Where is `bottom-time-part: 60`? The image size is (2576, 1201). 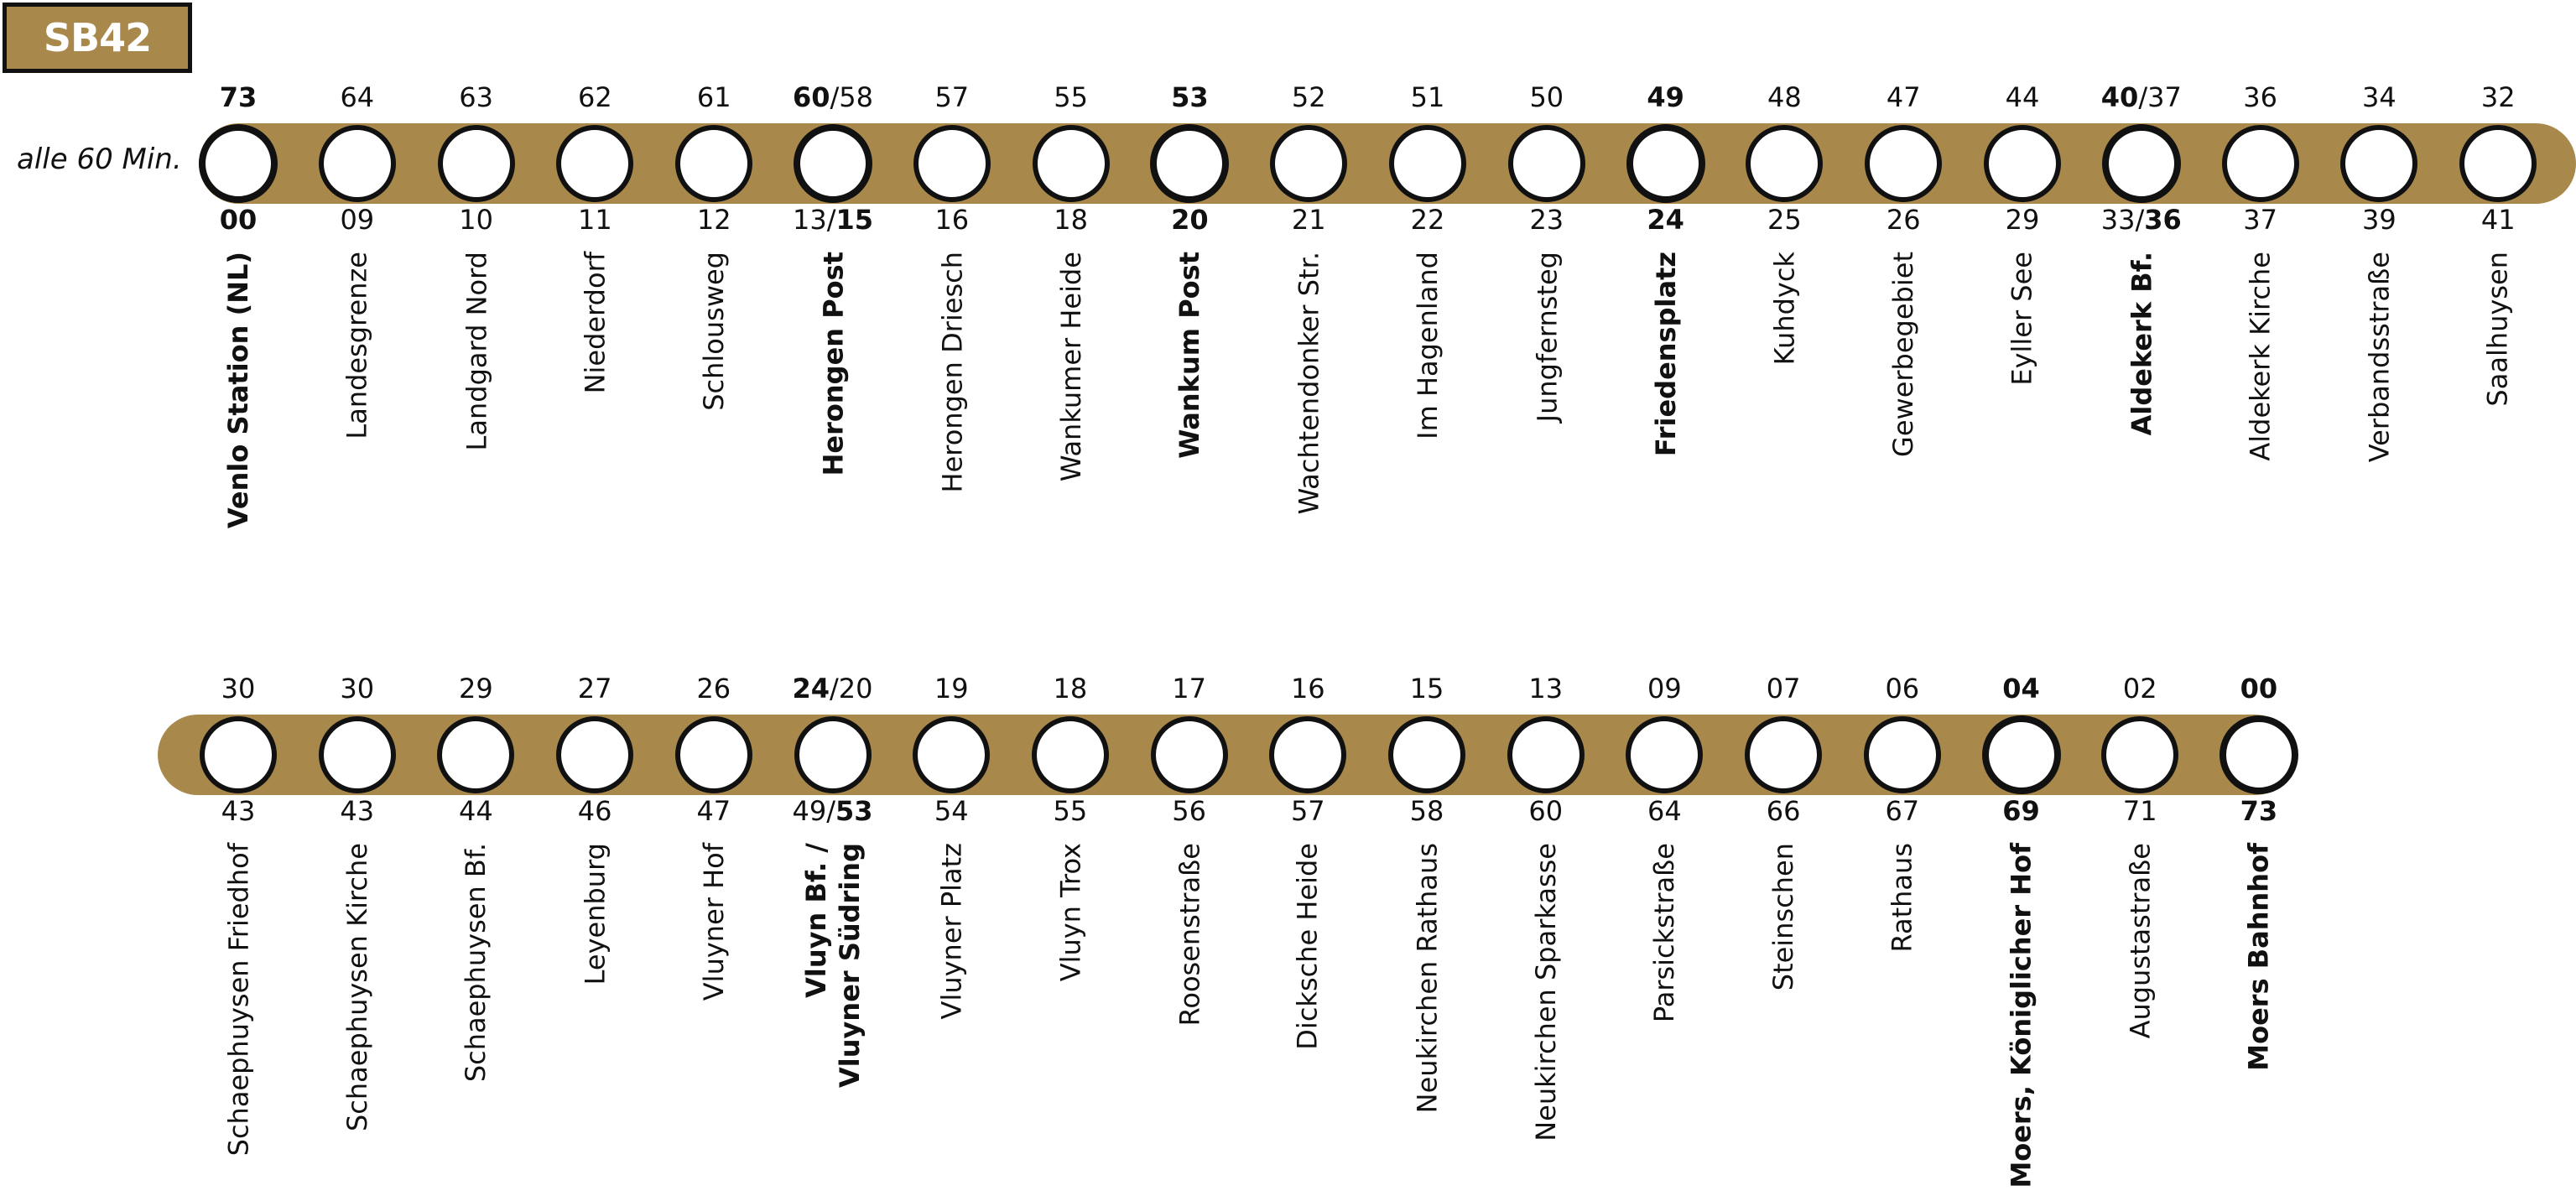 bottom-time-part: 60 is located at coordinates (1546, 811).